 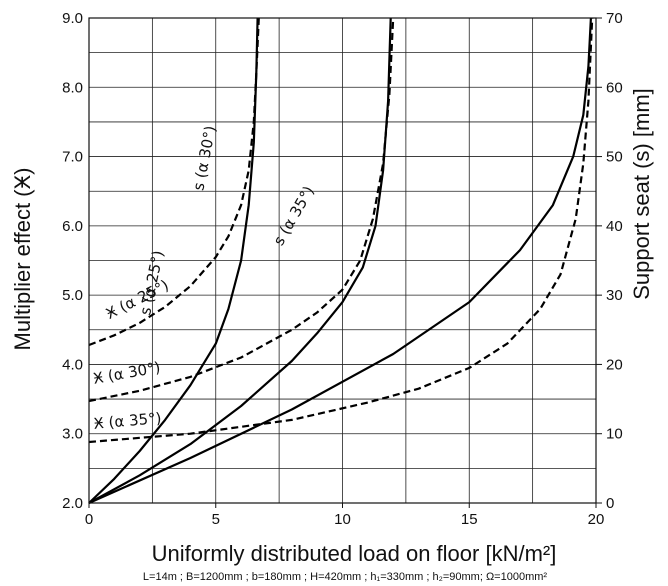 I want to click on y2-tick-label: 60, so click(x=614, y=87).